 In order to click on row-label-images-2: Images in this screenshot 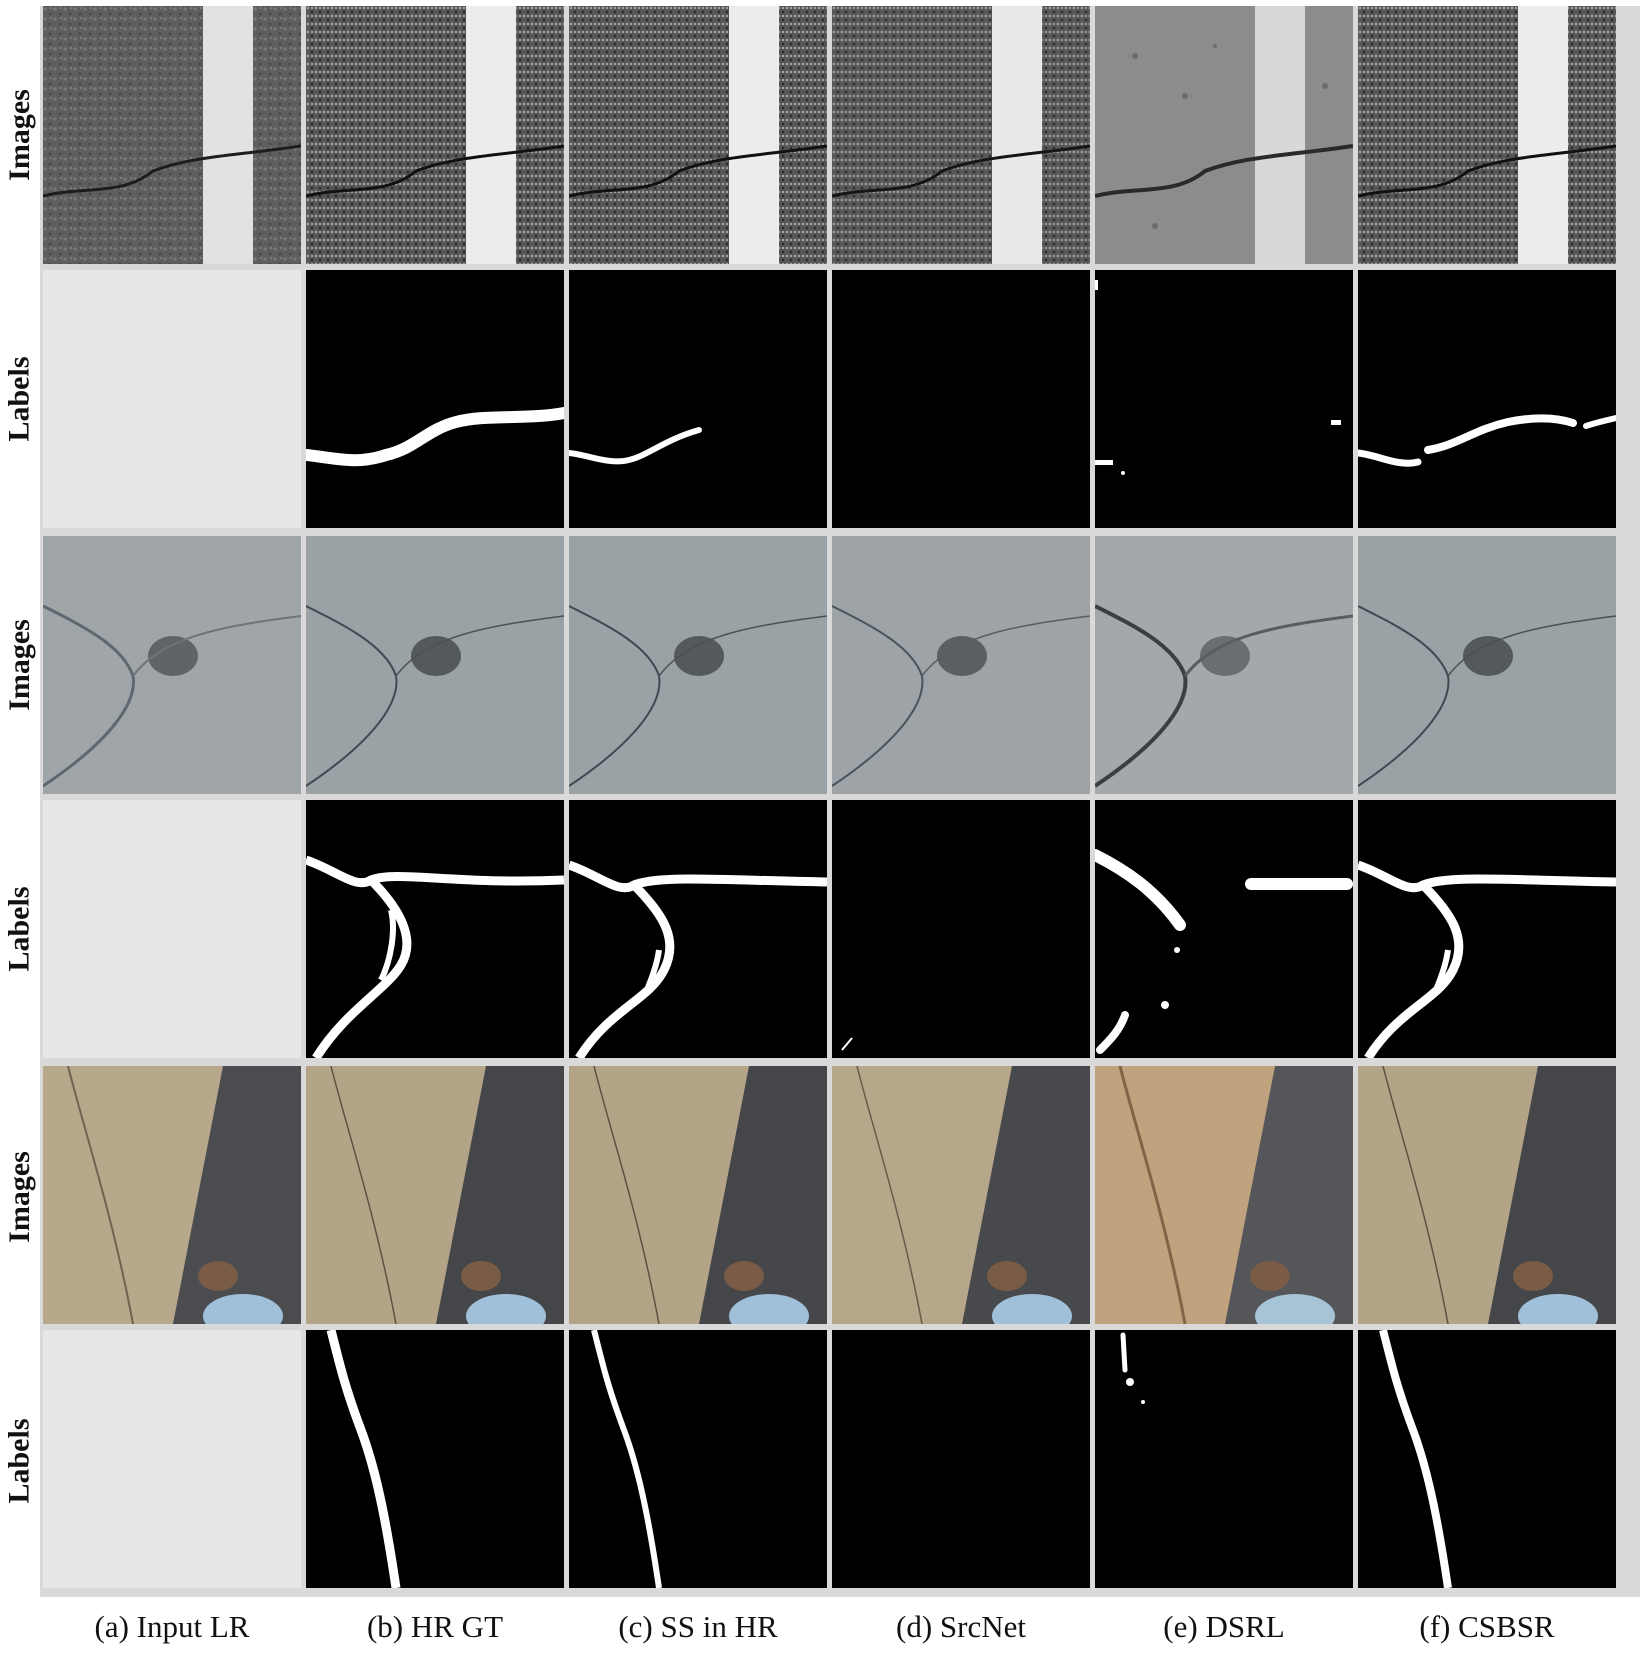, I will do `click(19, 665)`.